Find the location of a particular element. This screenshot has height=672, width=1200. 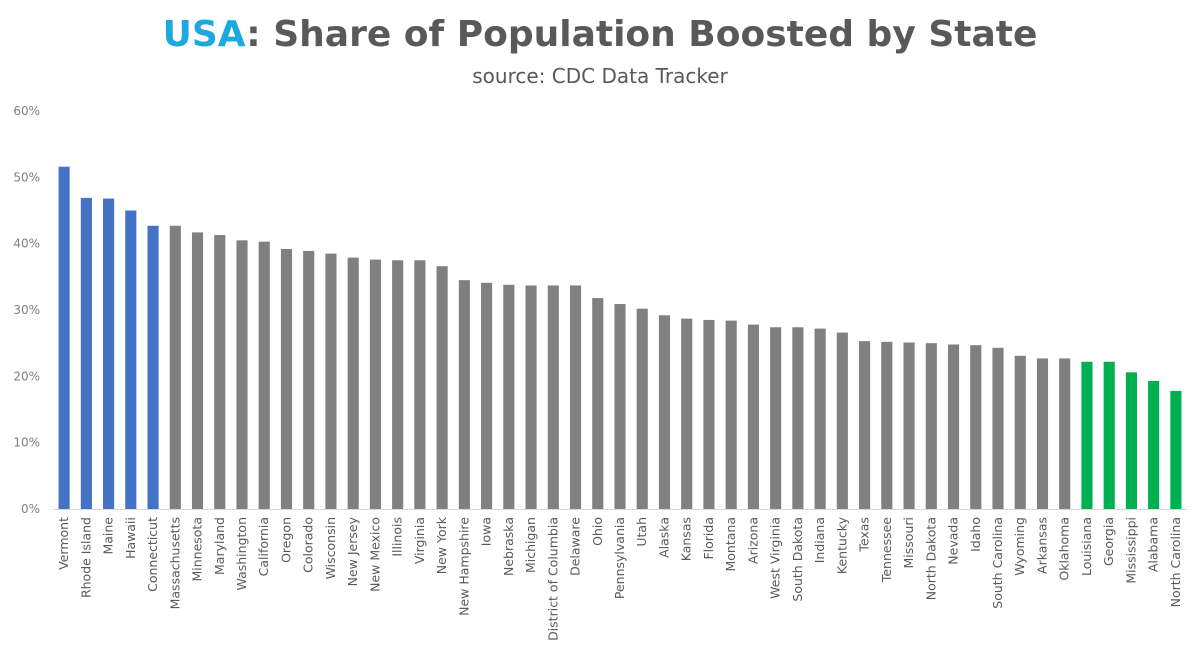

x-tick-label: Utah is located at coordinates (641, 532).